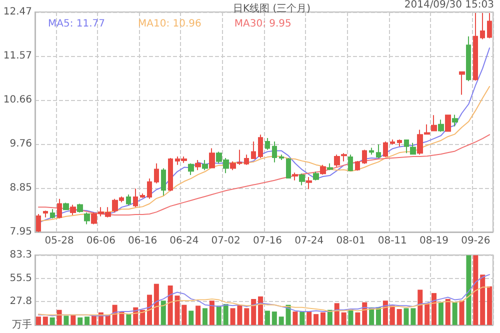 This screenshot has height=333, width=500. Describe the element at coordinates (77, 24) in the screenshot. I see `text: MA5: 11.77` at that location.